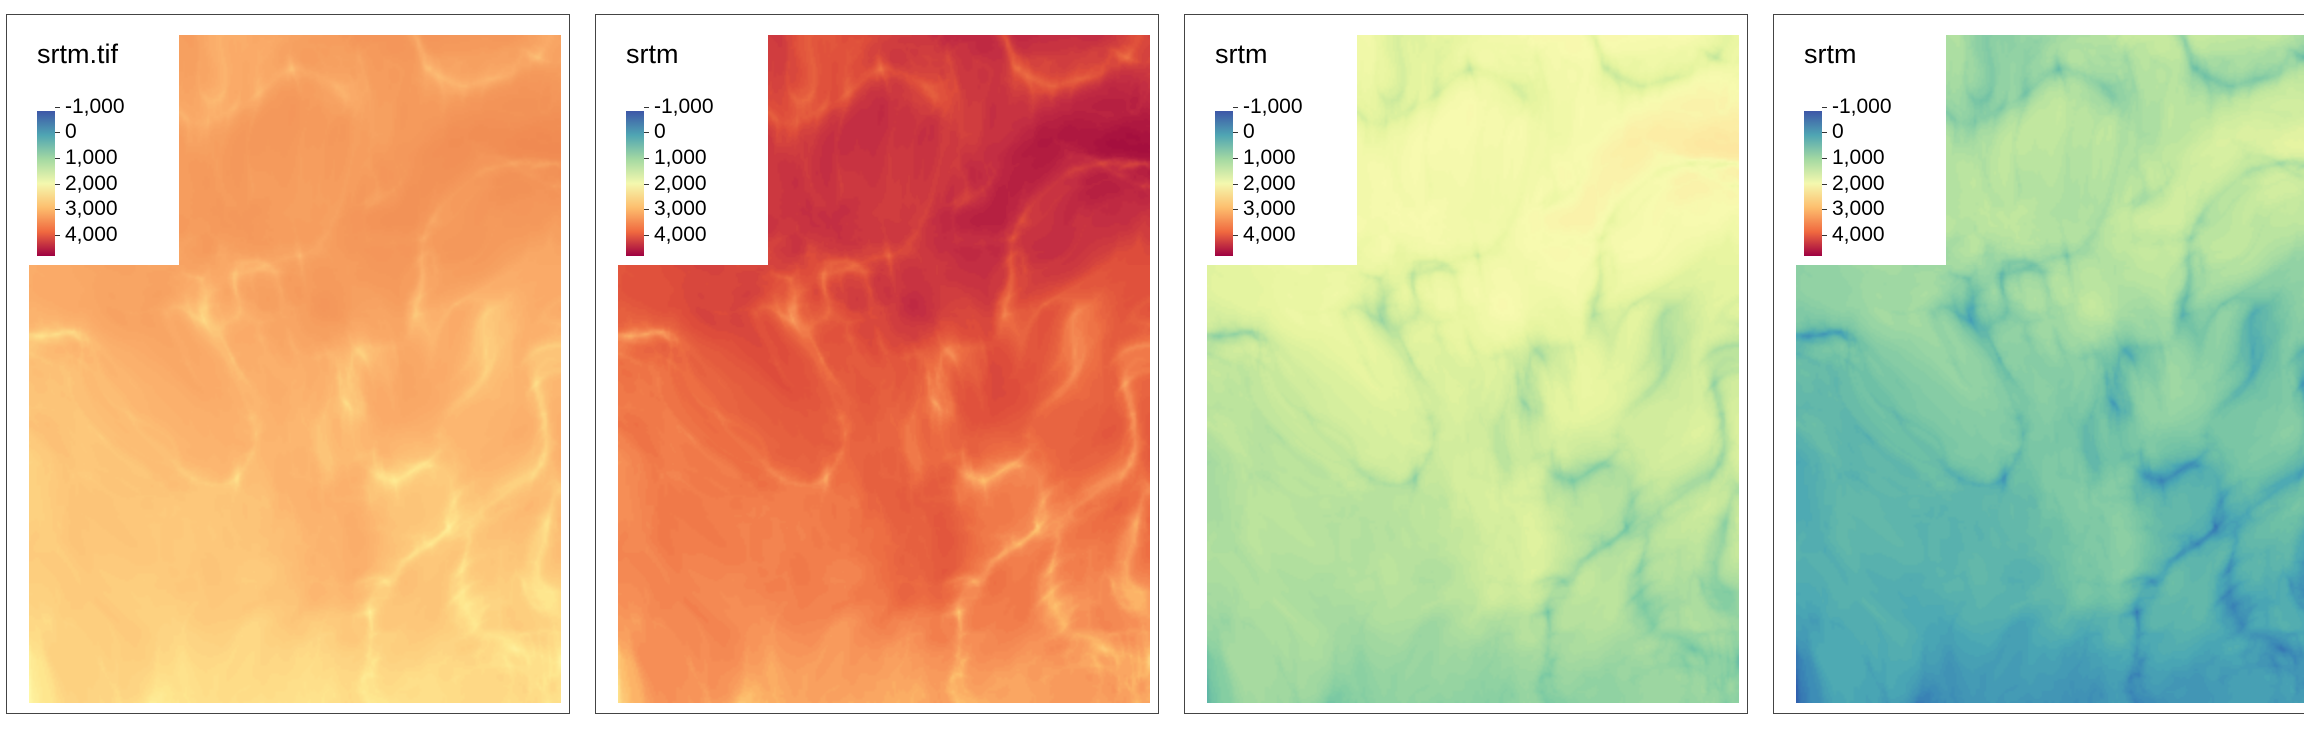 This screenshot has width=2304, height=729. What do you see at coordinates (77, 54) in the screenshot?
I see `legend-title: srtm.tif` at bounding box center [77, 54].